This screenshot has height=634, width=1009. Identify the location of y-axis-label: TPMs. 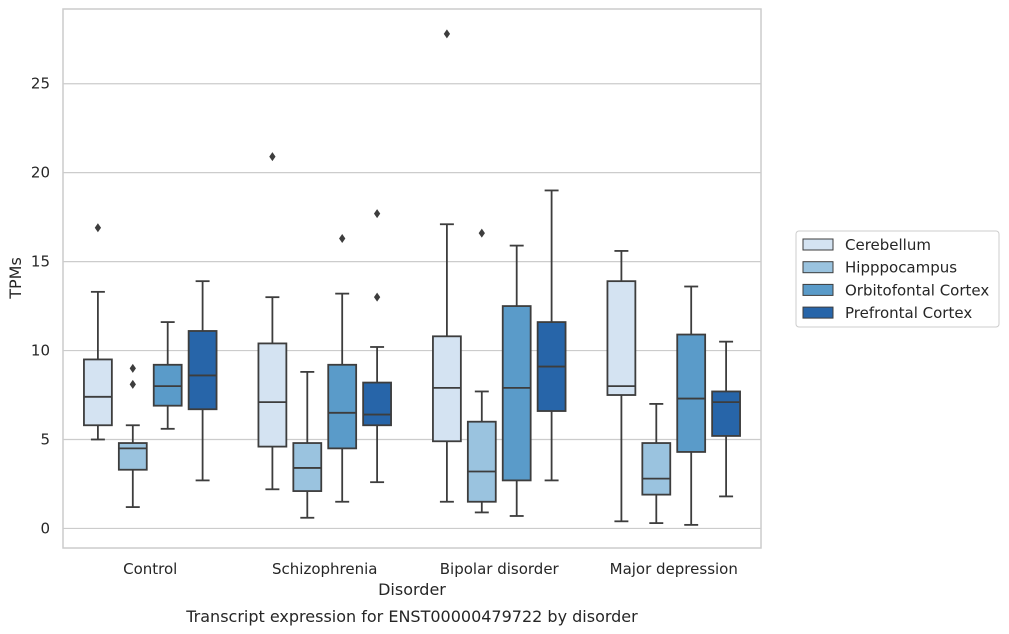
(15, 278).